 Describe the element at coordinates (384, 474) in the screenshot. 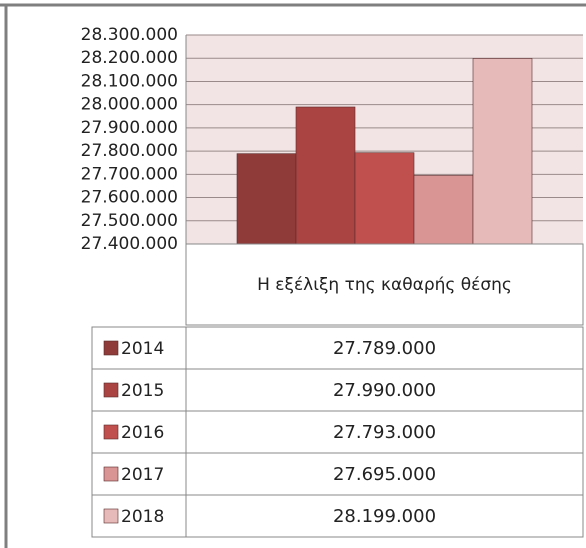

I see `value-label: 27.695.000` at that location.